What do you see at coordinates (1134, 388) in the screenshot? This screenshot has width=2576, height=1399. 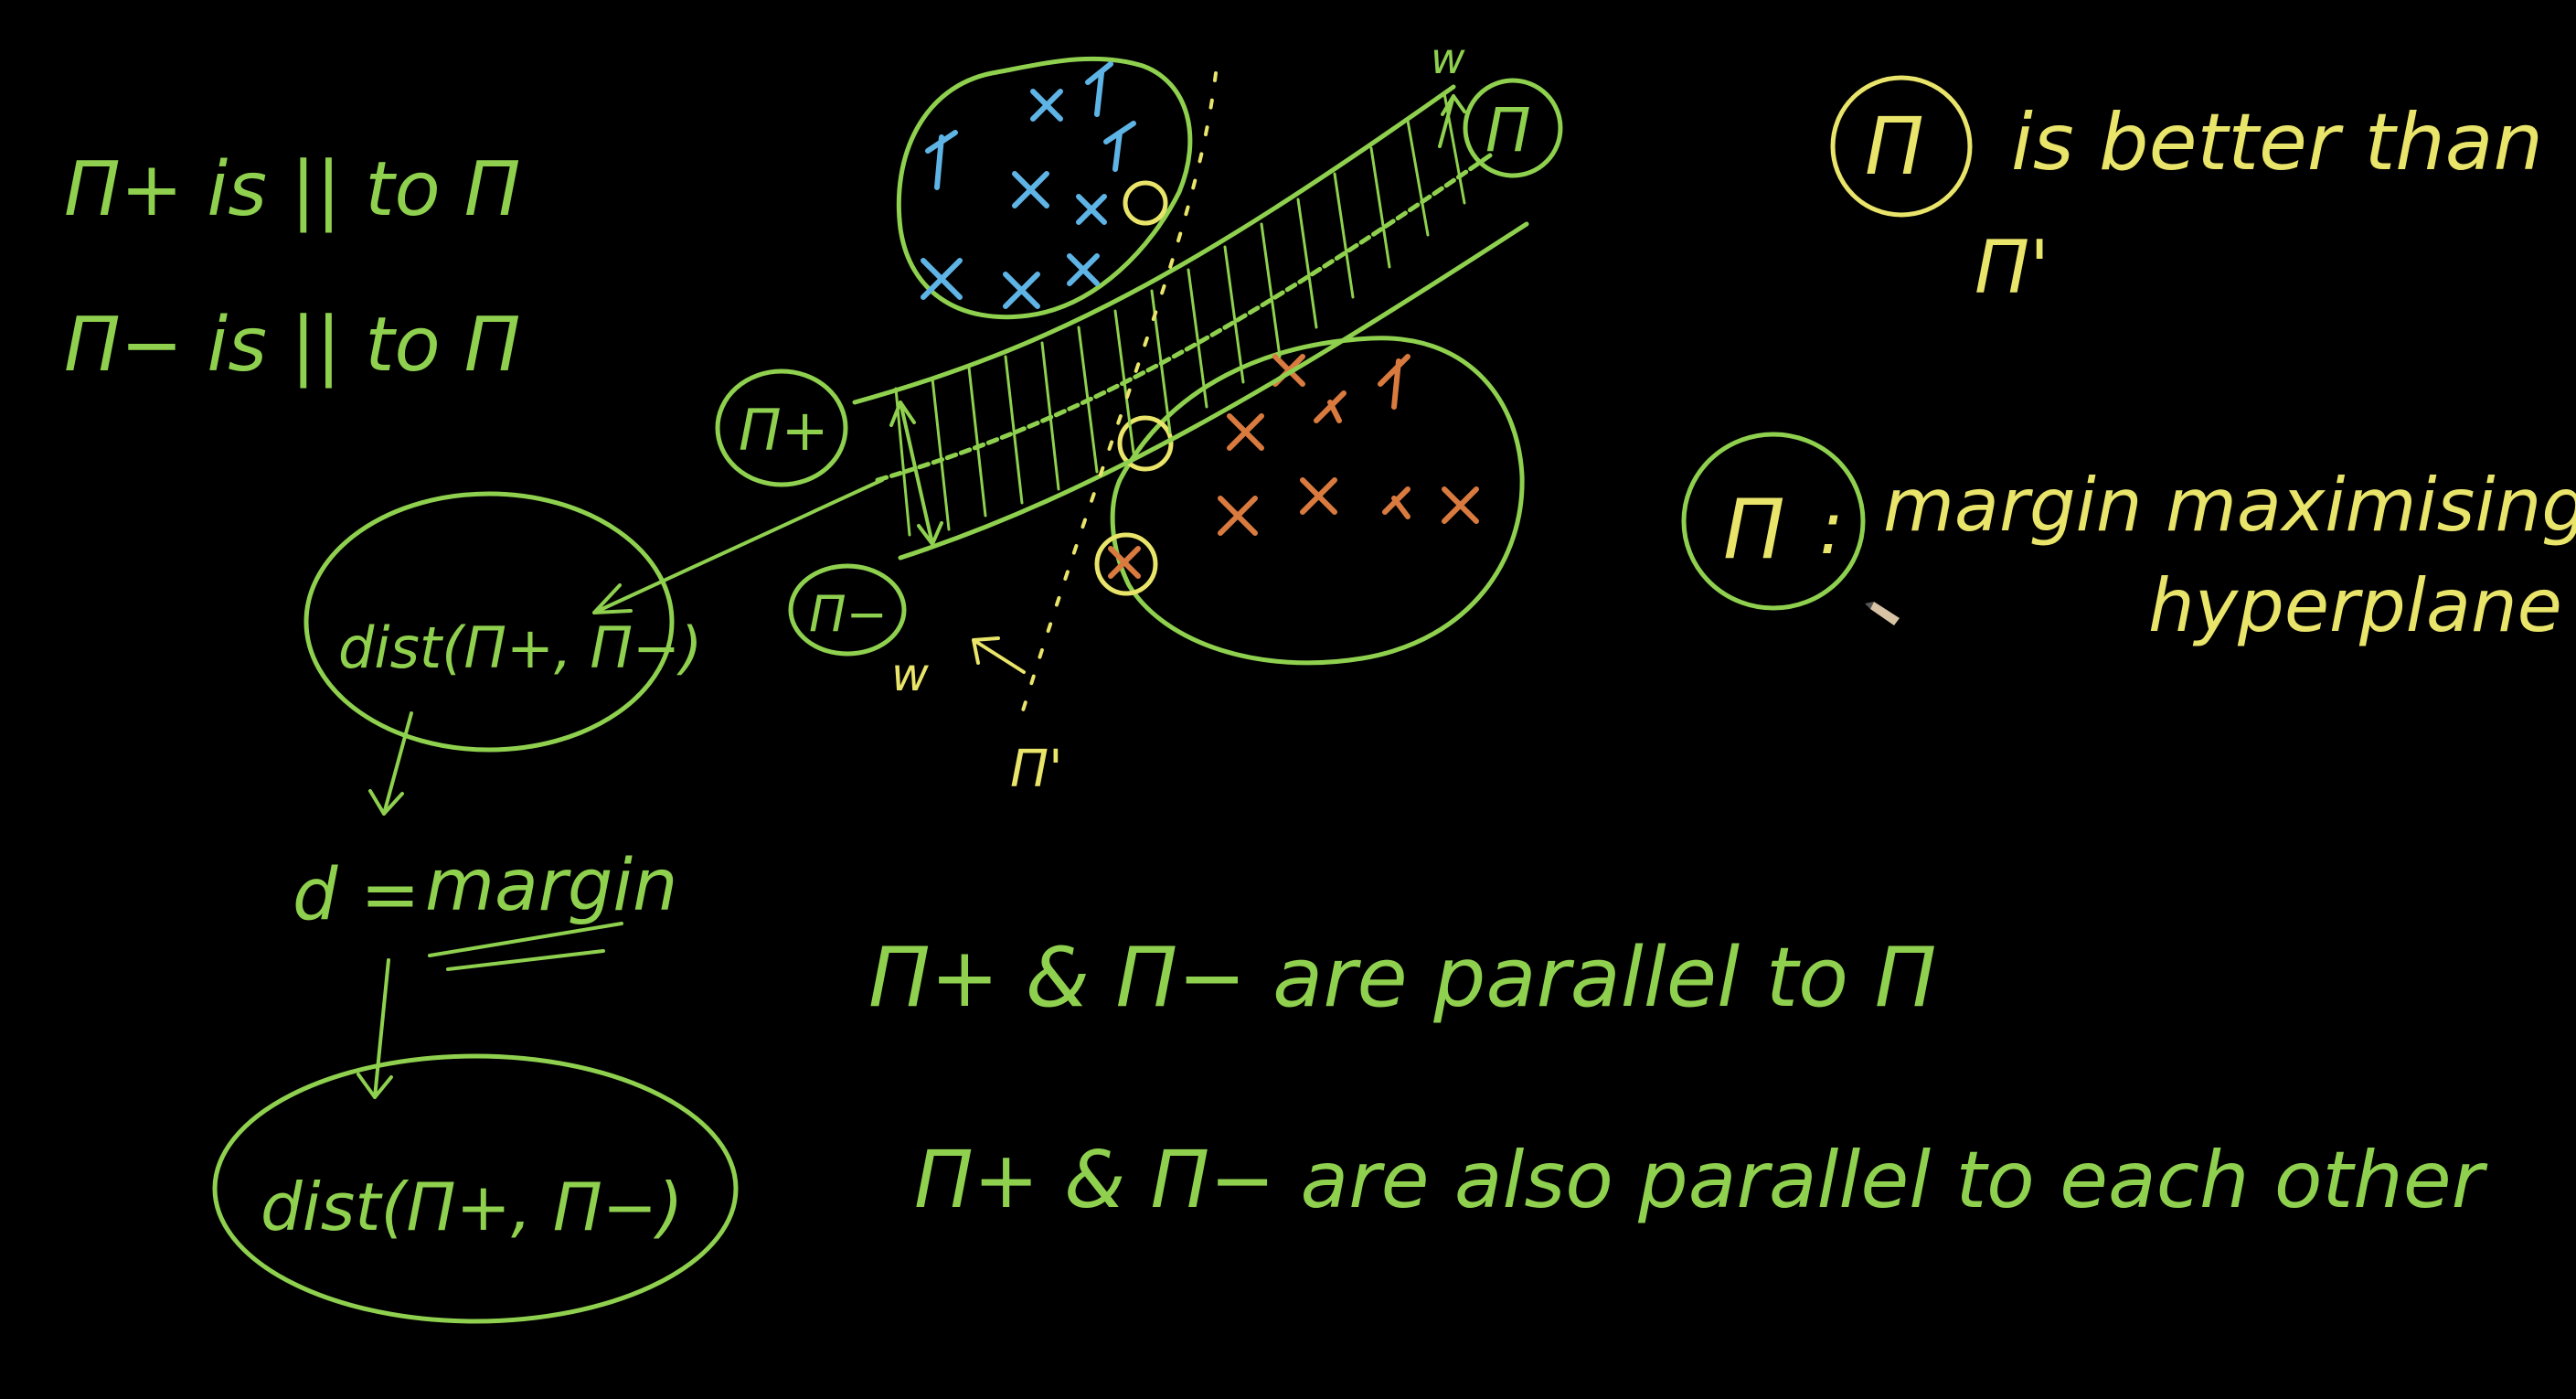 I see `support-vectors` at bounding box center [1134, 388].